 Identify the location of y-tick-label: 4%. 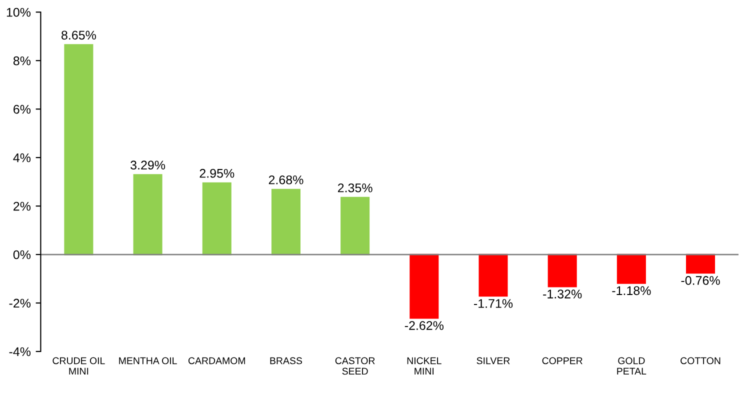
(22, 157).